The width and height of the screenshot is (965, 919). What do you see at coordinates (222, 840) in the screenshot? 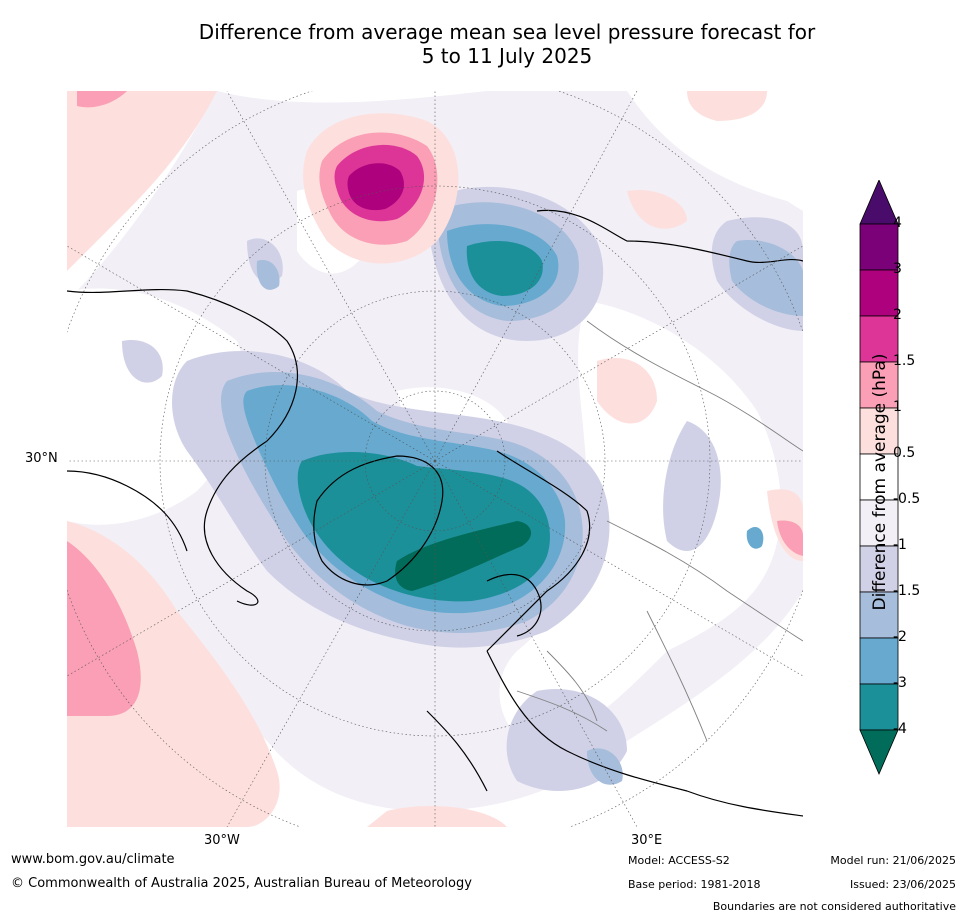
I see `lon-label-30w: 30°W` at bounding box center [222, 840].